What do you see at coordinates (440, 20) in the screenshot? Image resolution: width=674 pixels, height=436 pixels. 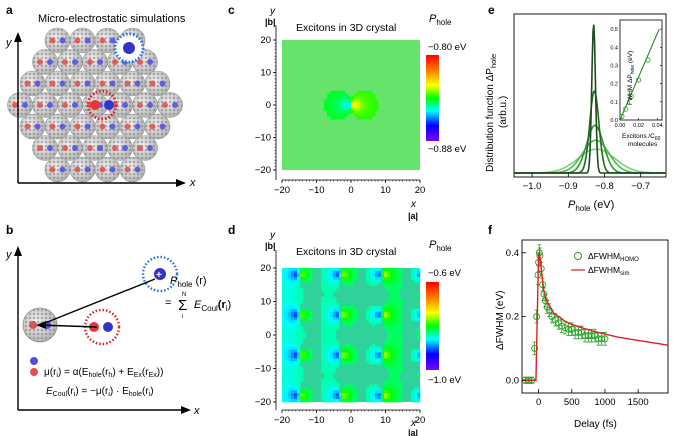 I see `c-colorbar-title: Phole` at bounding box center [440, 20].